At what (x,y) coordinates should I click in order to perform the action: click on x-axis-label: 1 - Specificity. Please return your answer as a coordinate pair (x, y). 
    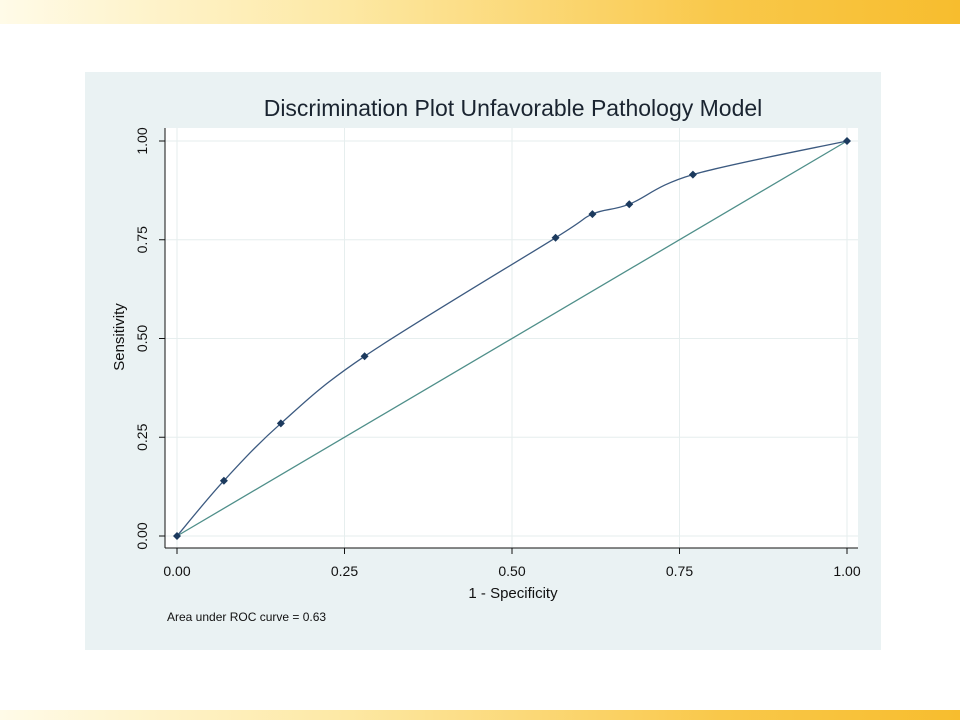
    Looking at the image, I should click on (513, 593).